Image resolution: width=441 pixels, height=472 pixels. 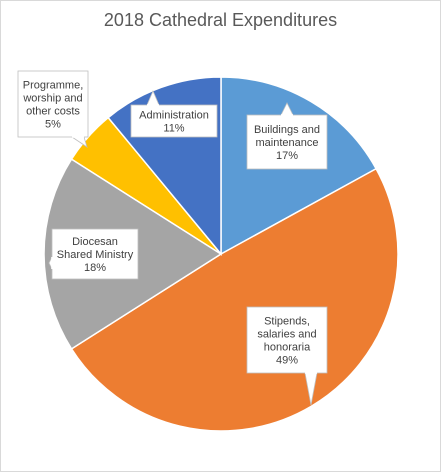 I want to click on data-label-text: other costs, so click(x=53, y=112).